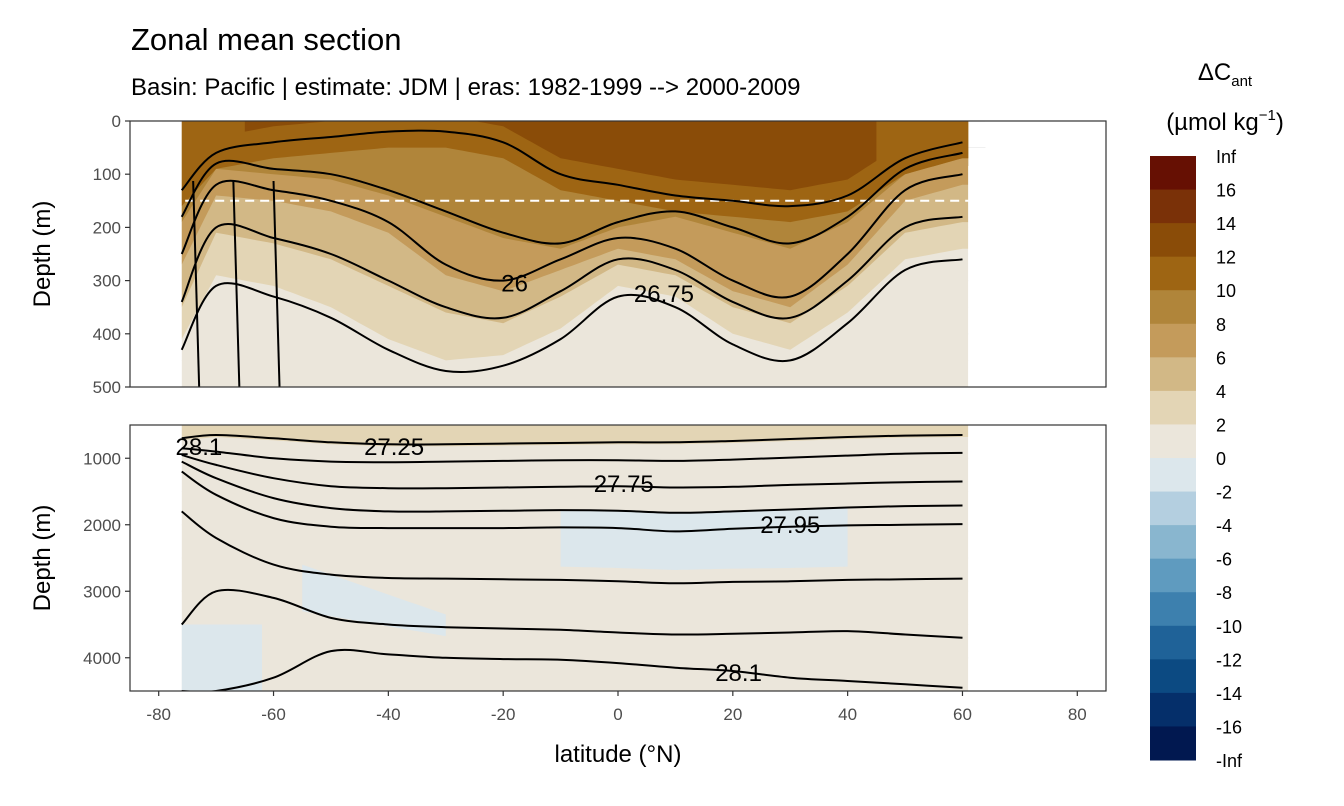  What do you see at coordinates (107, 174) in the screenshot?
I see `y-tick-label: 100` at bounding box center [107, 174].